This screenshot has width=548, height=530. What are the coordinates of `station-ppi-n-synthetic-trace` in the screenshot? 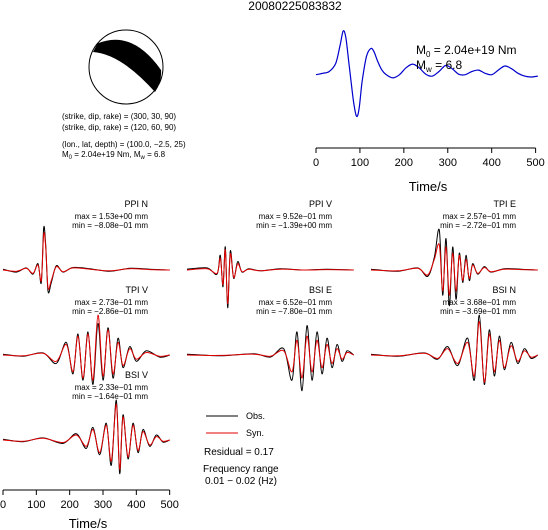 It's located at (86, 261).